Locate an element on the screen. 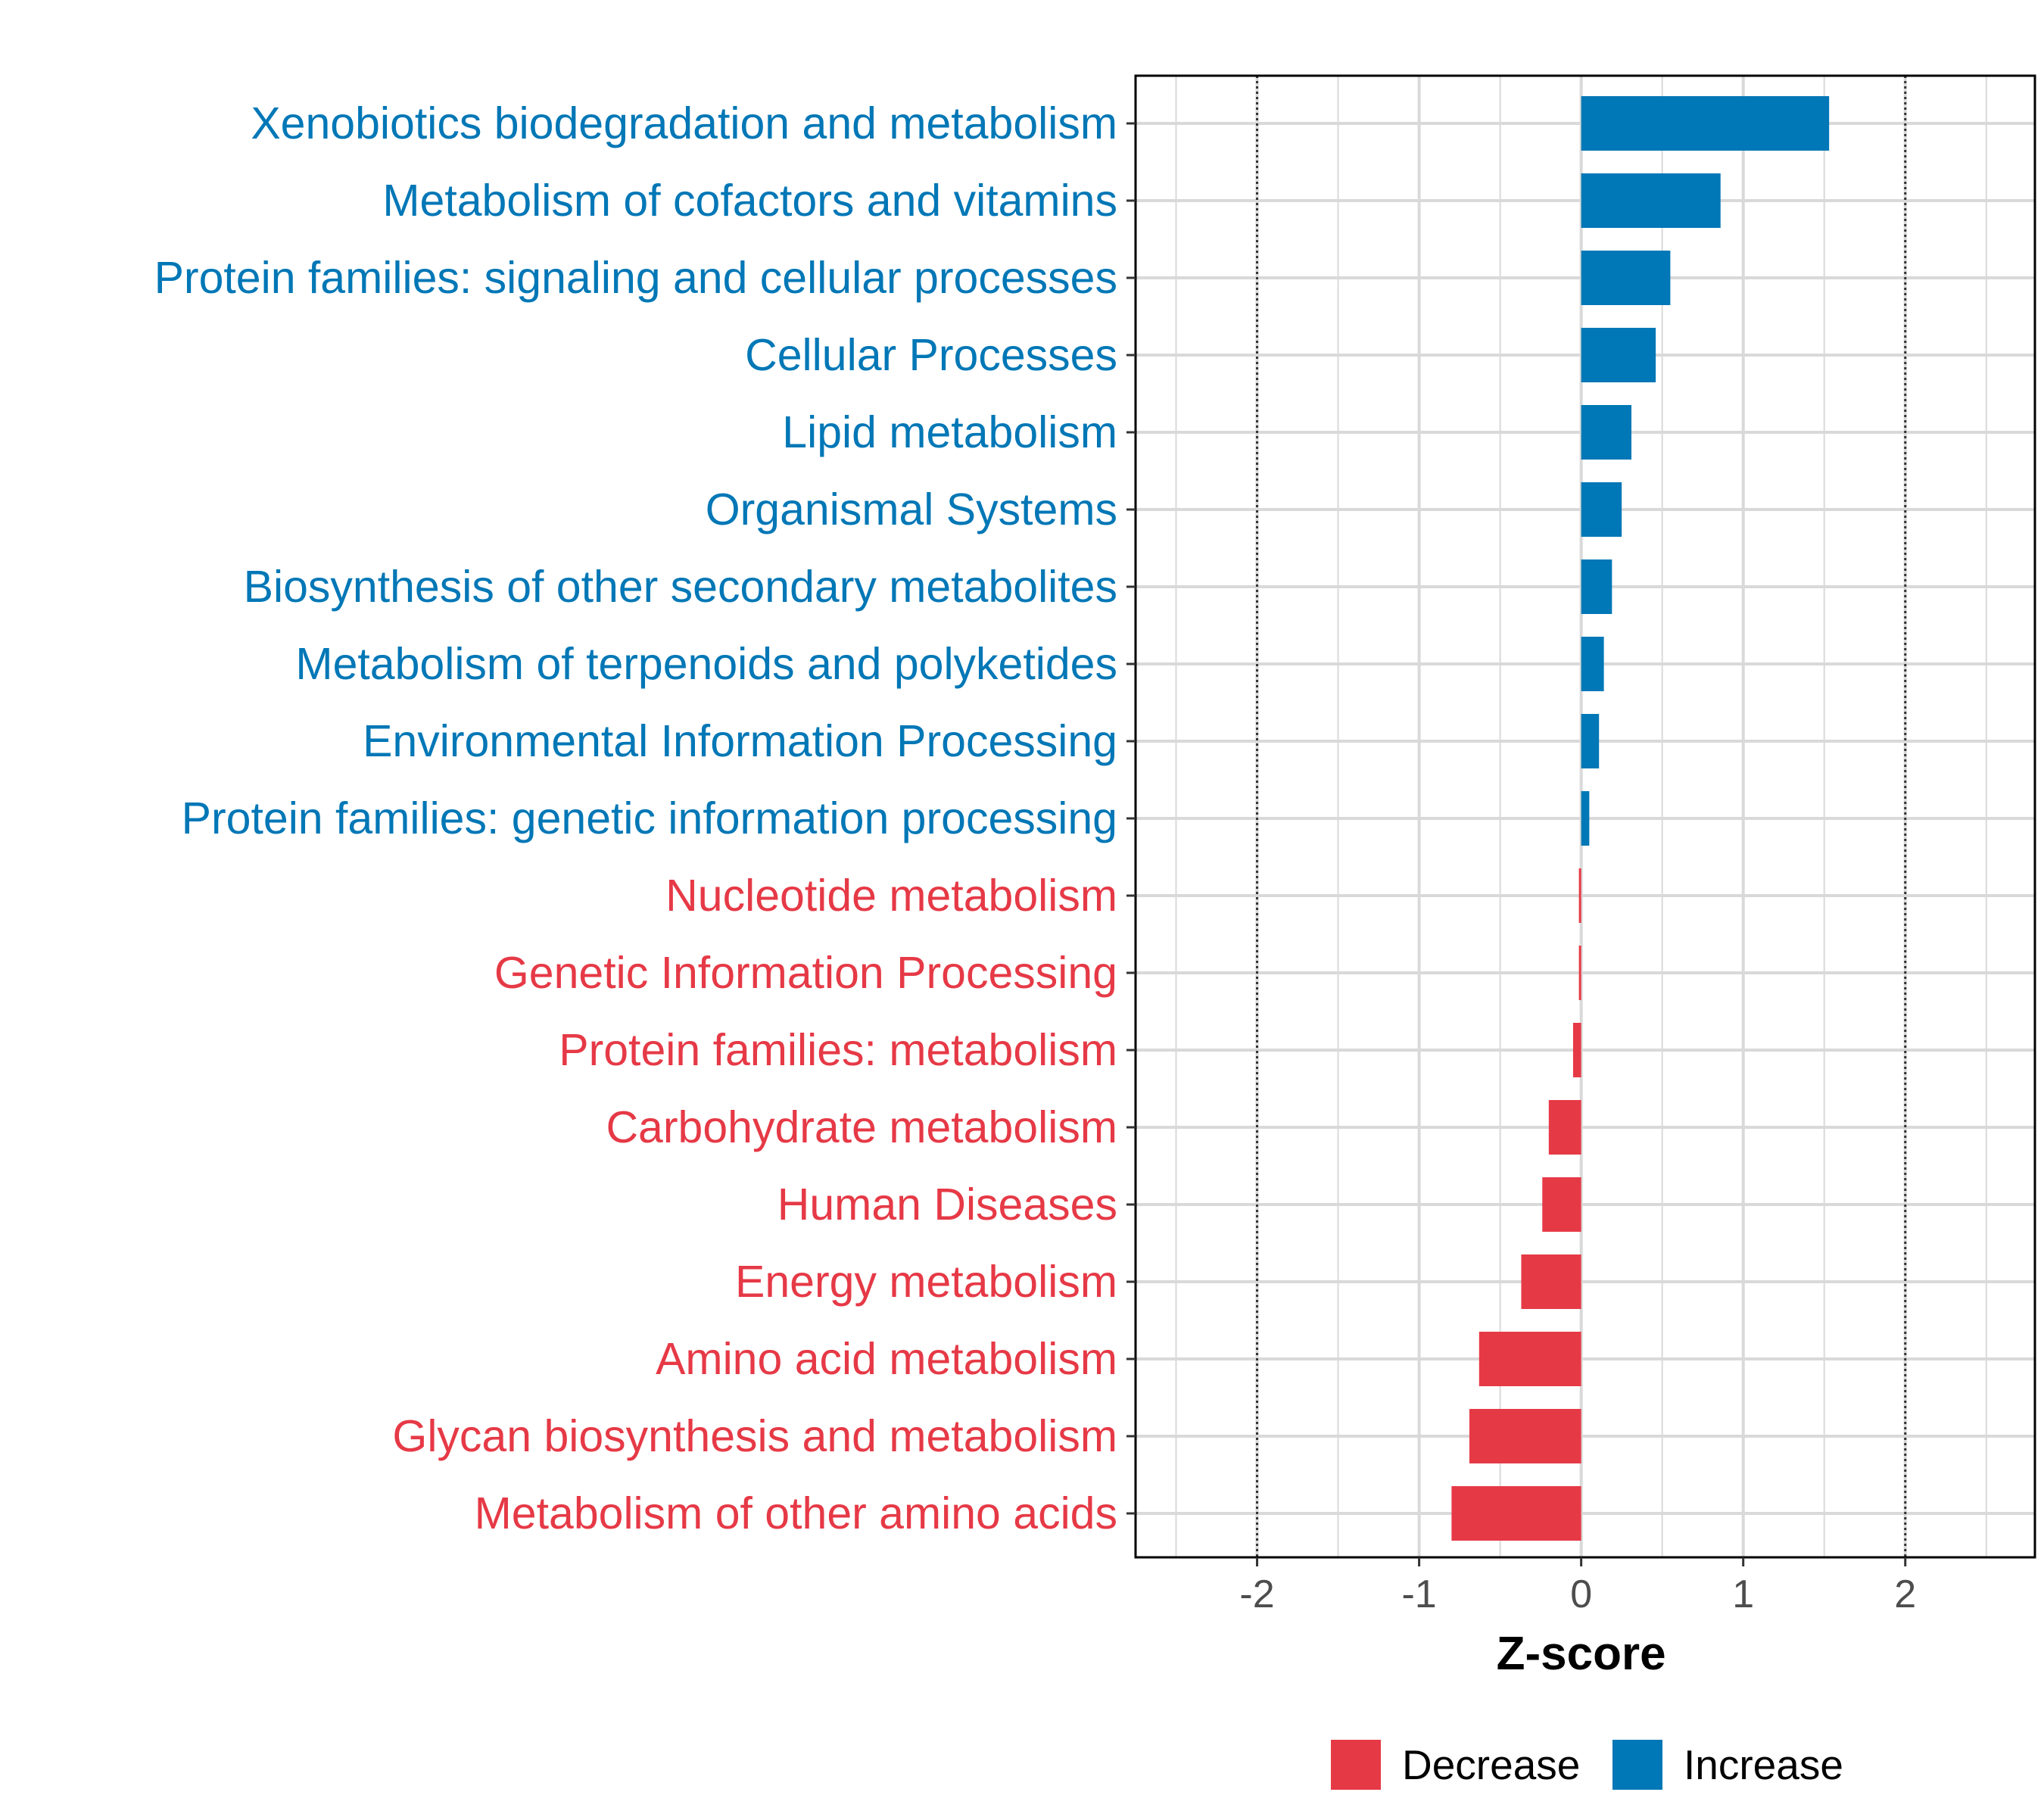  legend-label: Increase is located at coordinates (1763, 1764).